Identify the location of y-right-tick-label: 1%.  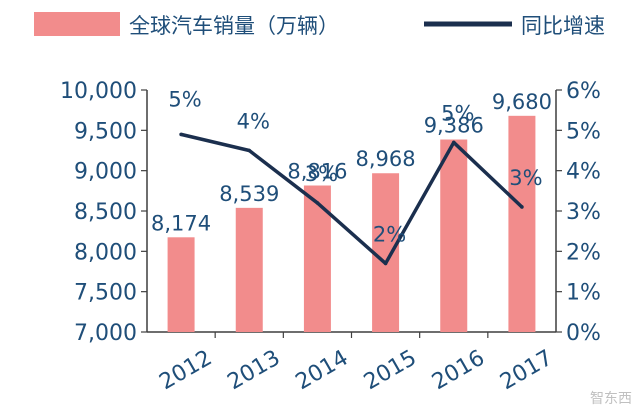
(583, 293).